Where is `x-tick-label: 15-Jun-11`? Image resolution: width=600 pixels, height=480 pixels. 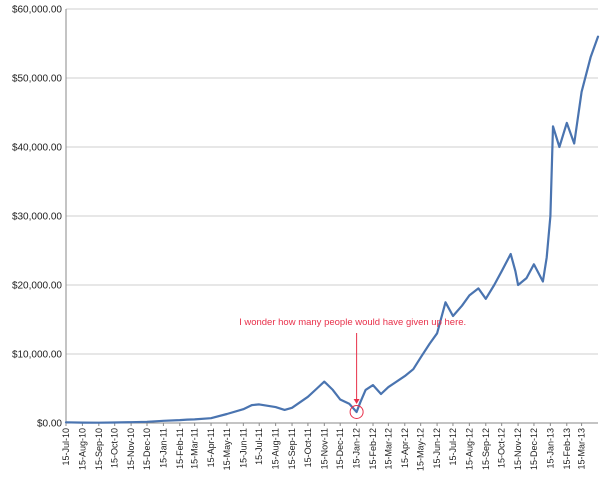
x-tick-label: 15-Jun-11 is located at coordinates (243, 448).